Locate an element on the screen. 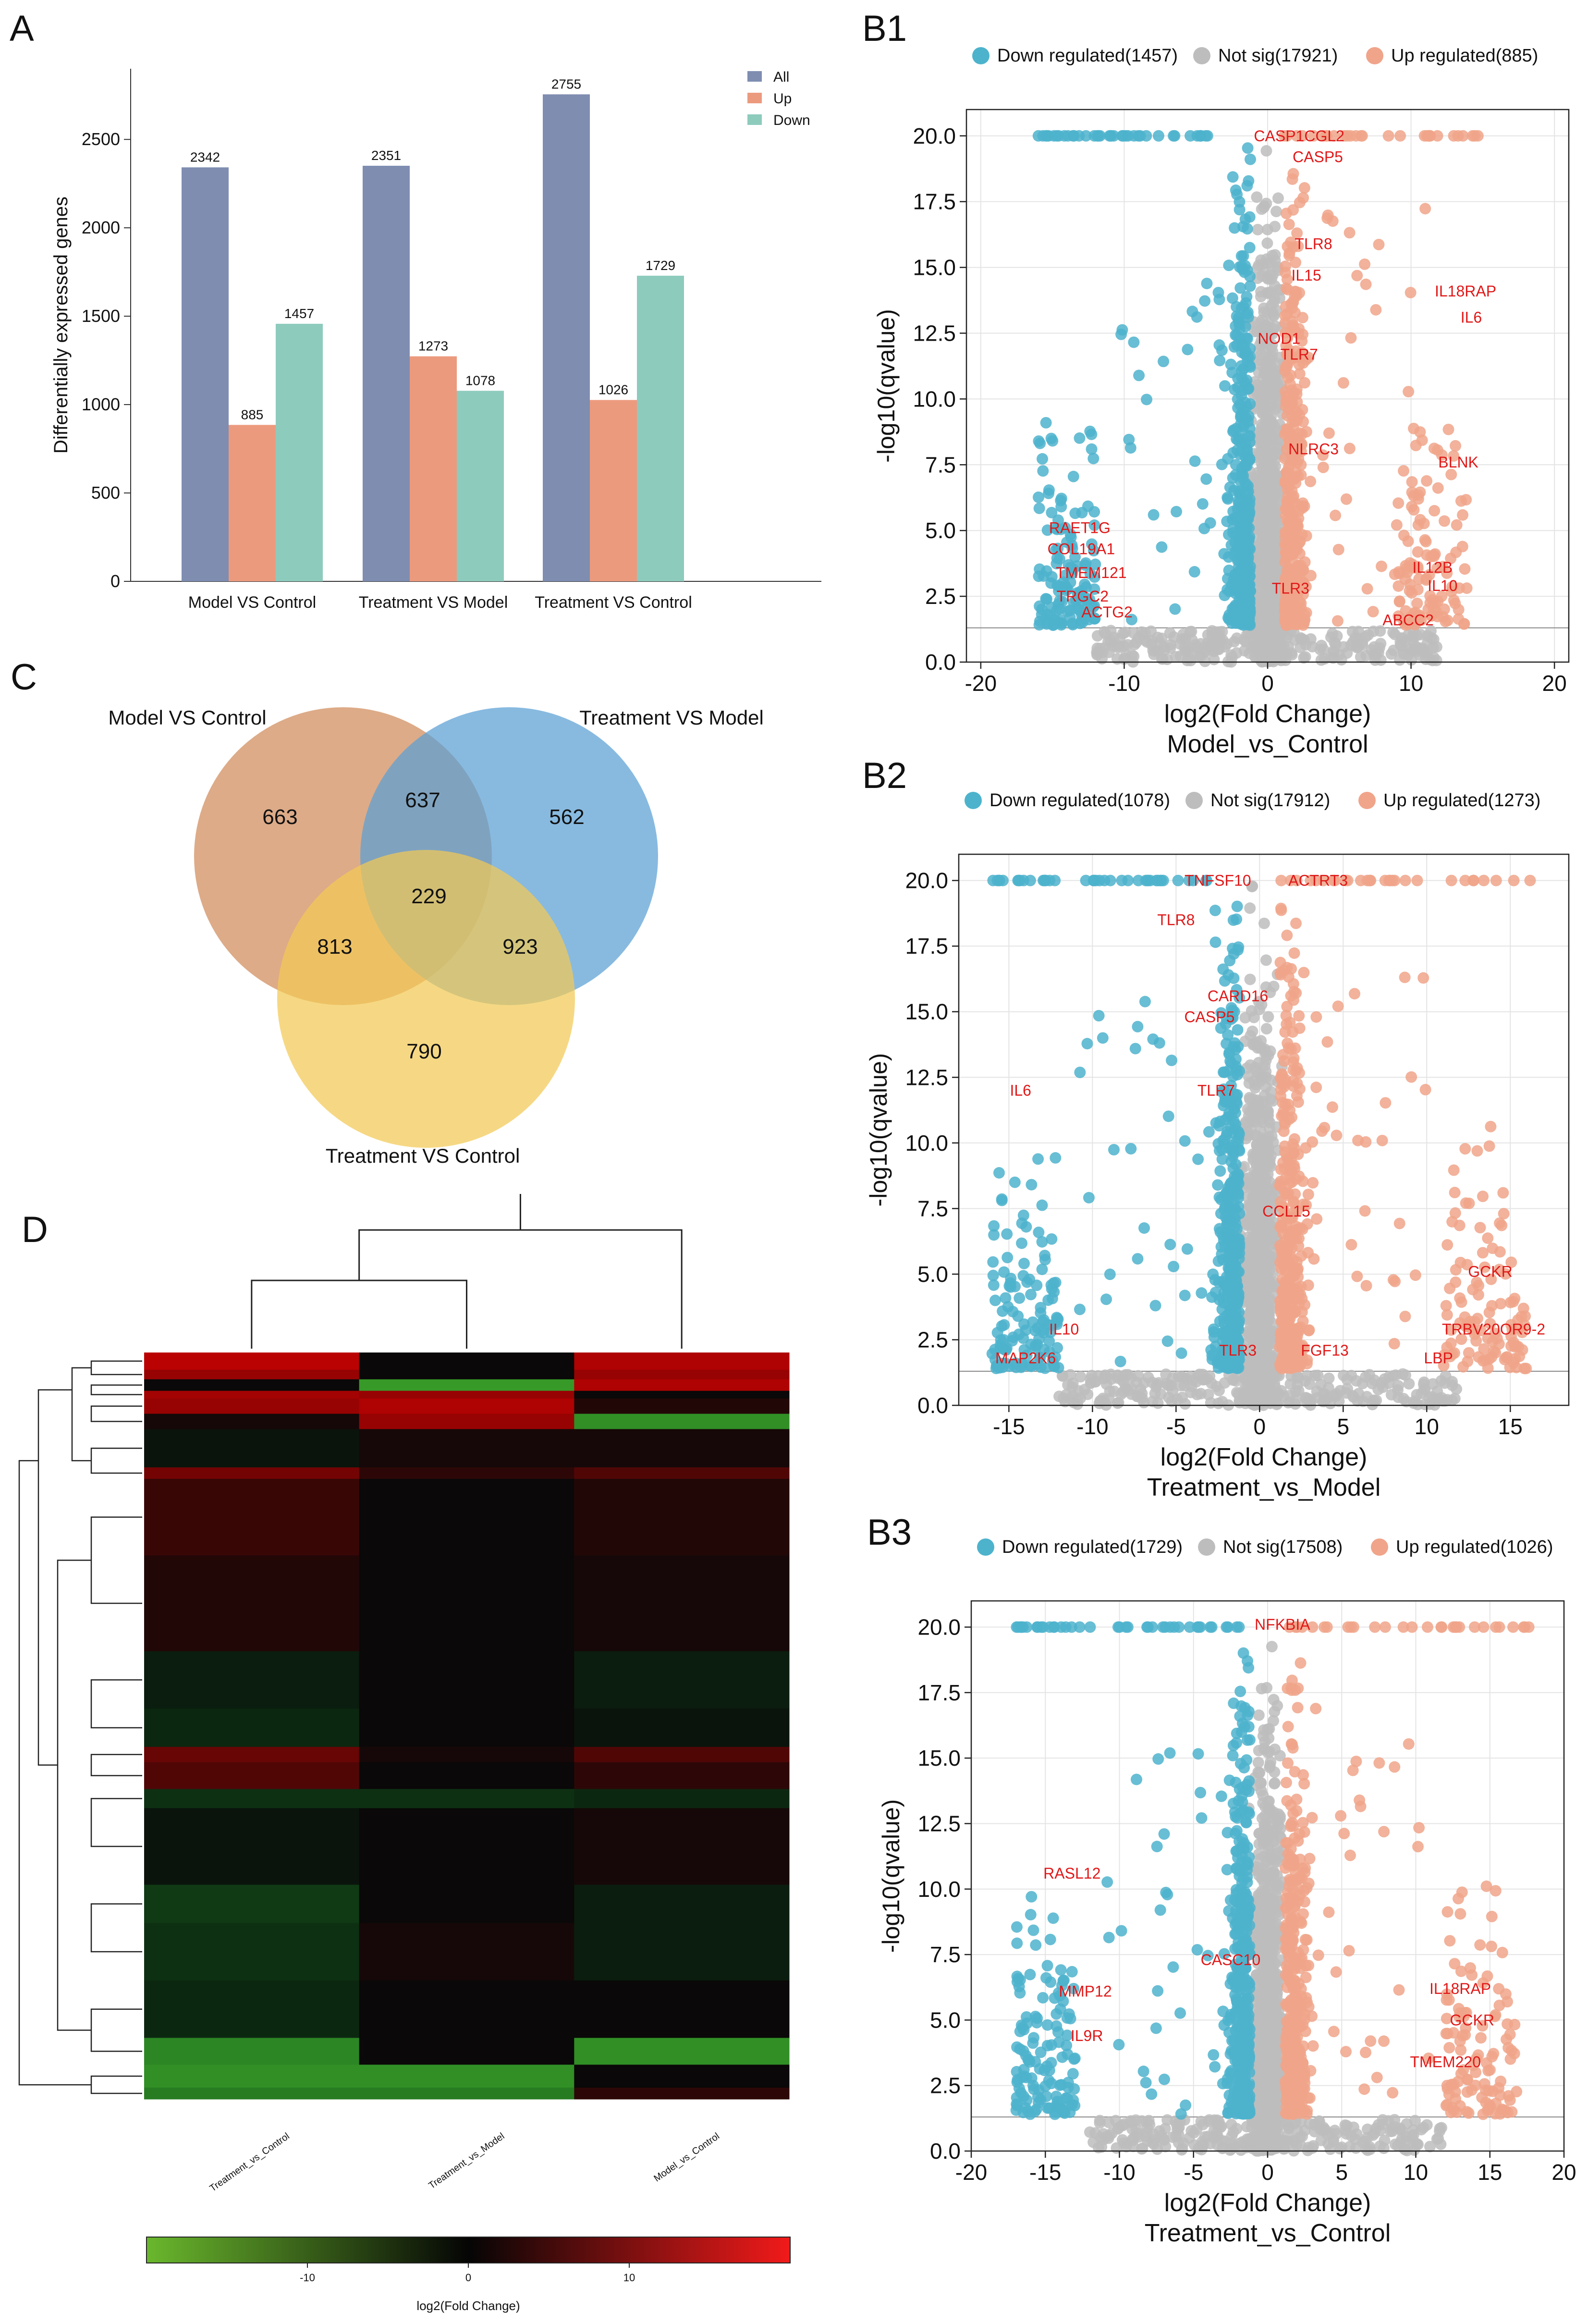 Image resolution: width=1588 pixels, height=2324 pixels. y-tick-label: 2500 is located at coordinates (101, 139).